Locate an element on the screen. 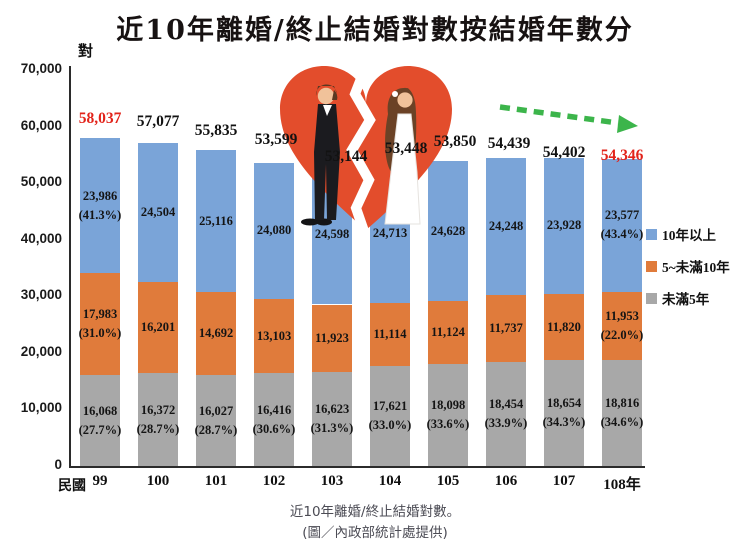 This screenshot has height=555, width=750. segment-label-line: 18,098 is located at coordinates (448, 404).